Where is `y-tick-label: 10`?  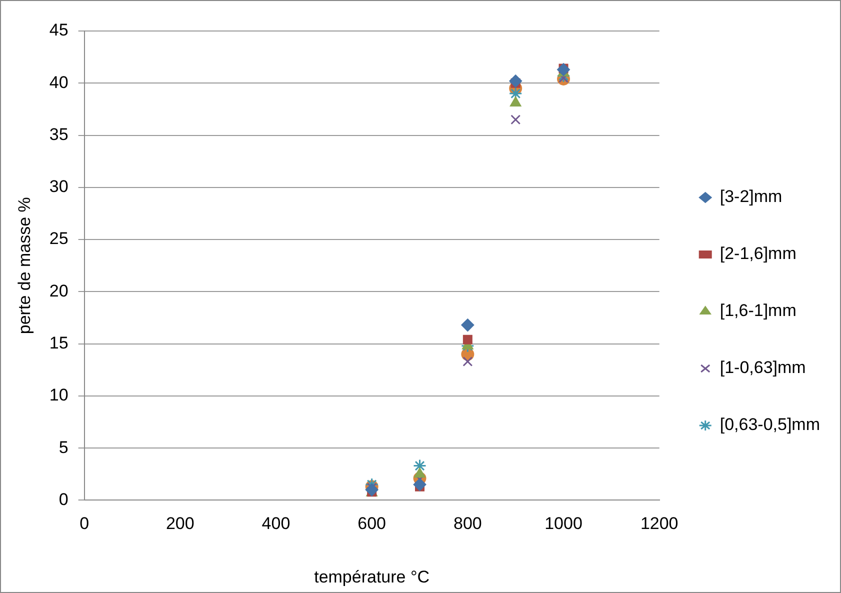
y-tick-label: 10 is located at coordinates (58, 395).